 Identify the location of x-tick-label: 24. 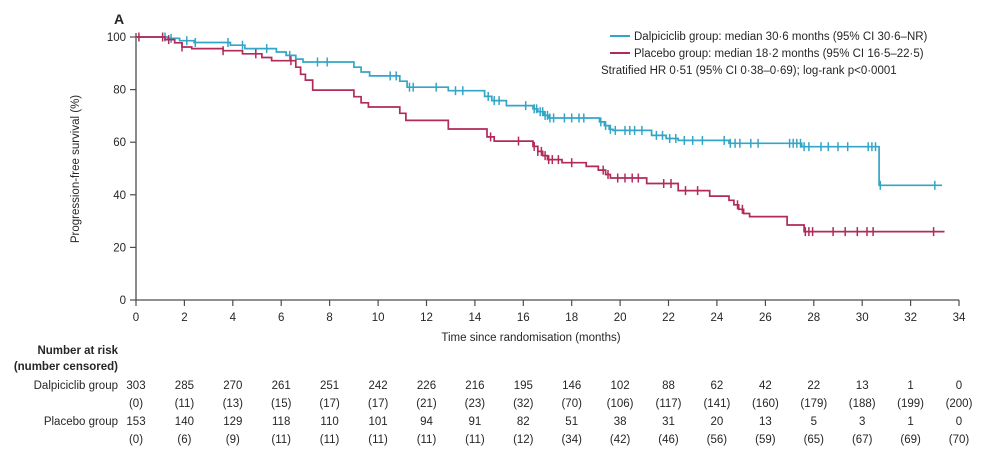
(717, 318).